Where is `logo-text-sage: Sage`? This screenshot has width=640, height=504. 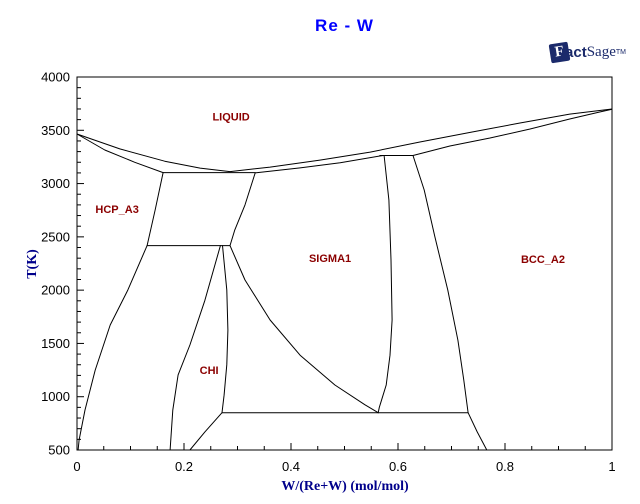 logo-text-sage: Sage is located at coordinates (601, 51).